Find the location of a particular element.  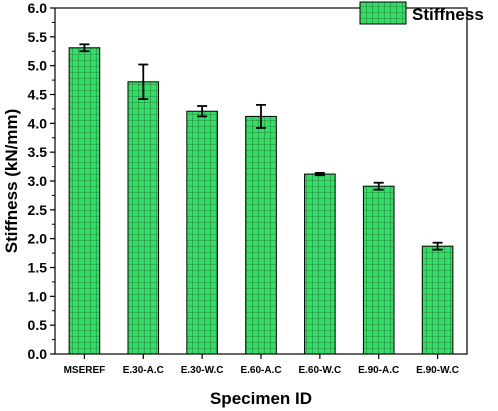

x-tick-label: E.60-W.C is located at coordinates (319, 370).